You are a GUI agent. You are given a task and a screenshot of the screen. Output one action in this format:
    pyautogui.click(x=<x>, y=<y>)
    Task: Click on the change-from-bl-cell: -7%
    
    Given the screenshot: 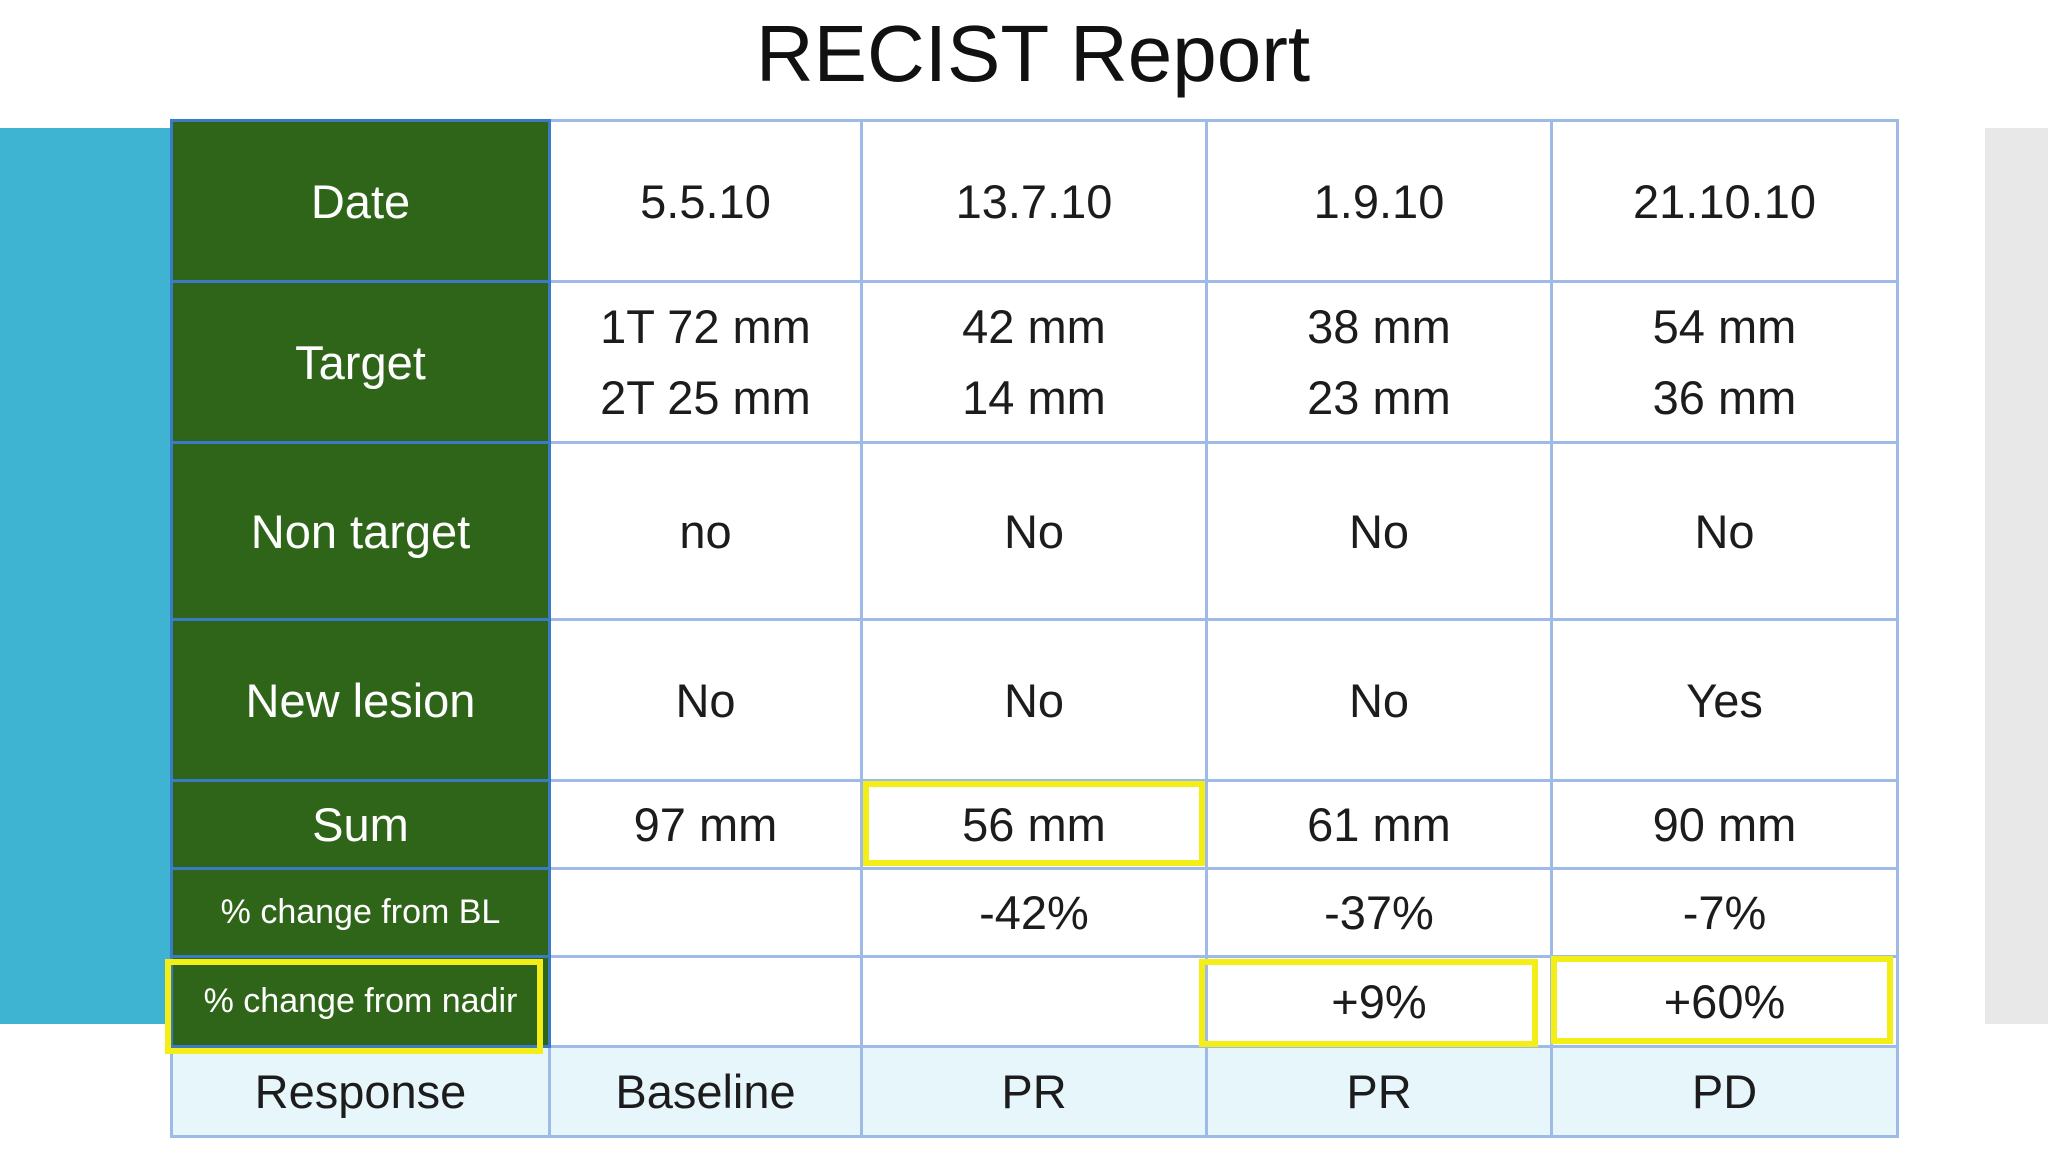 What is the action you would take?
    pyautogui.click(x=1724, y=912)
    